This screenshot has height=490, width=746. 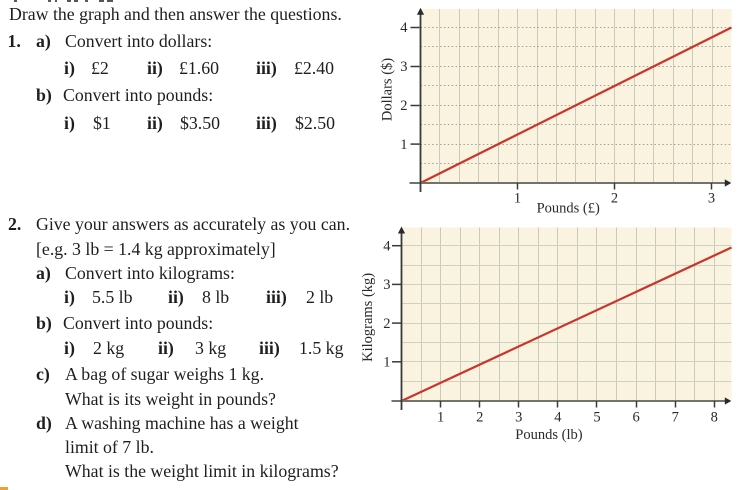 I want to click on svg-text: 5, so click(x=596, y=418).